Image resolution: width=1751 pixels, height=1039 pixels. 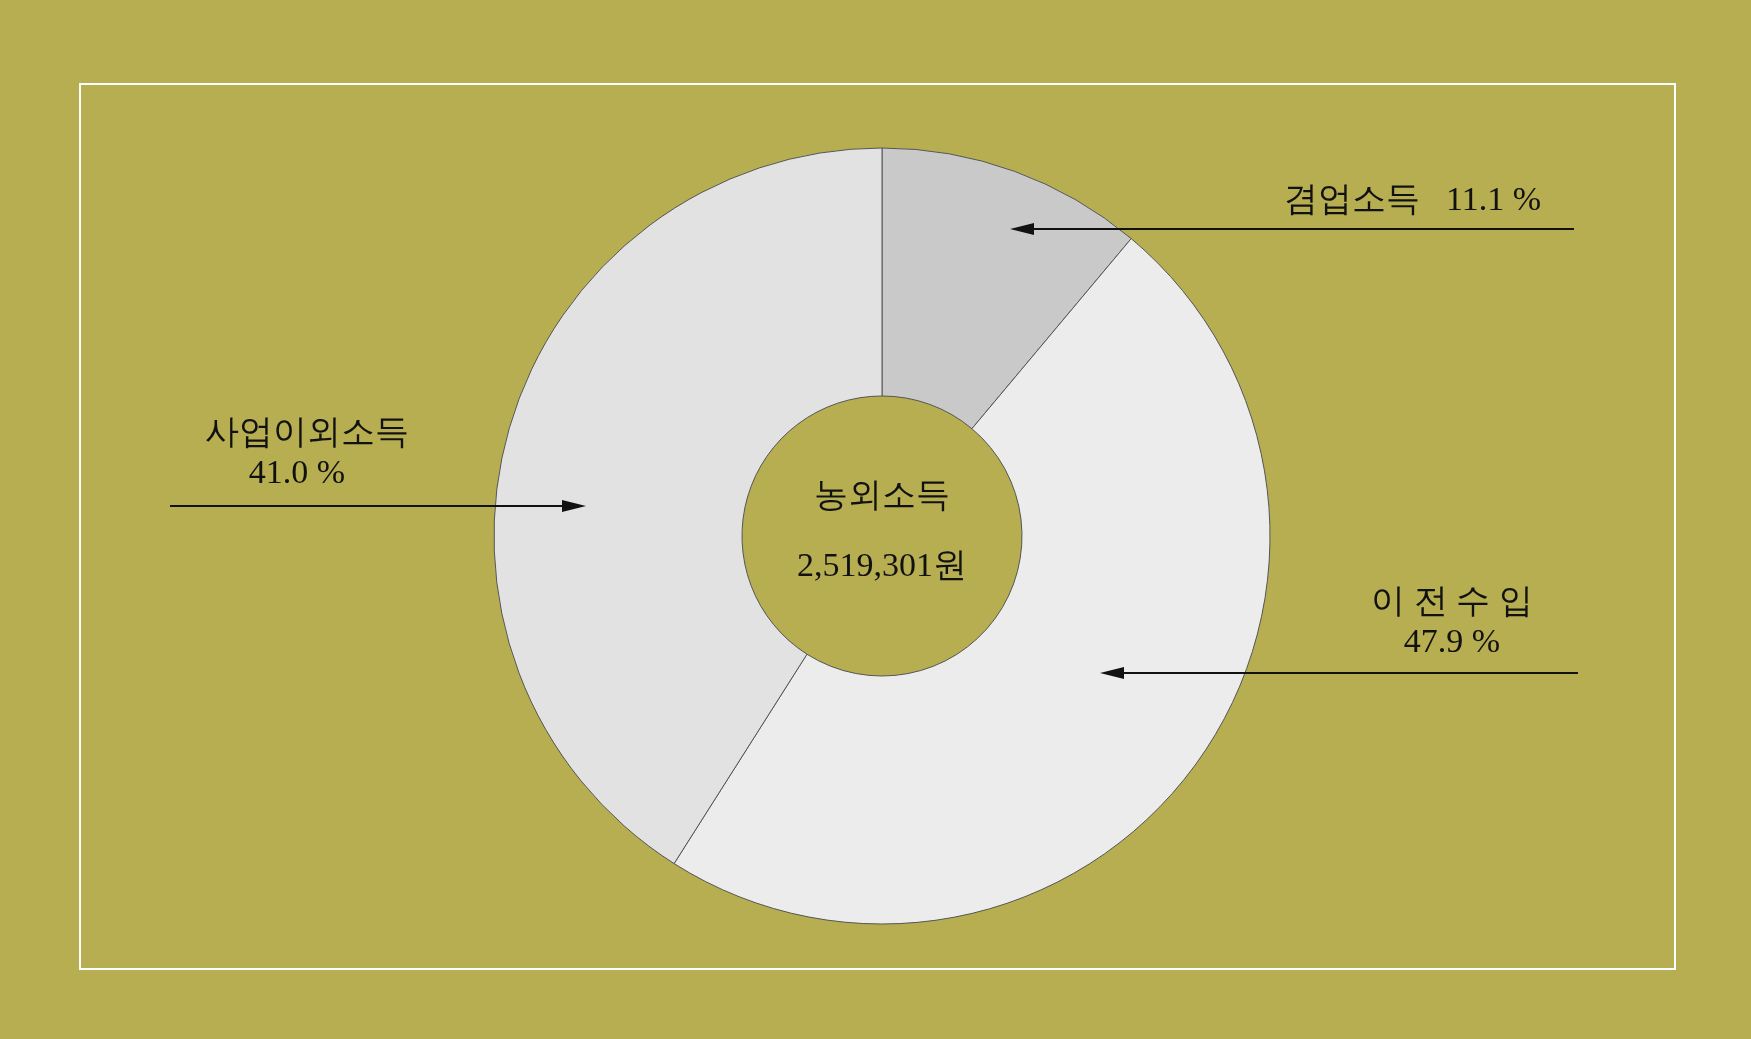 I want to click on data-label: 41.0 %, so click(x=297, y=471).